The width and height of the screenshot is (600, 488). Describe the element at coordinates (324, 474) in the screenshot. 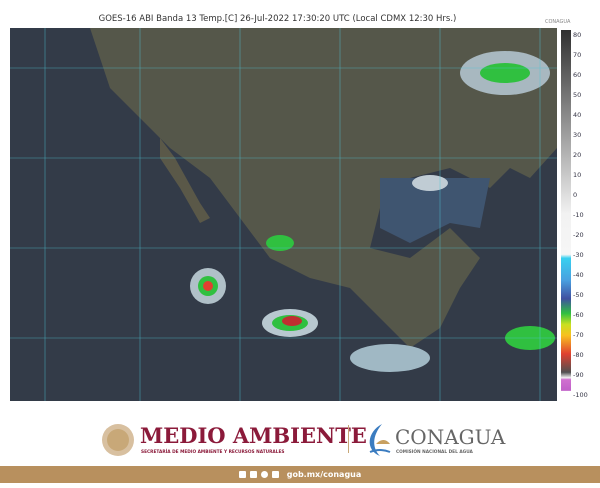

I see `website-link: gob.mx/conagua` at that location.